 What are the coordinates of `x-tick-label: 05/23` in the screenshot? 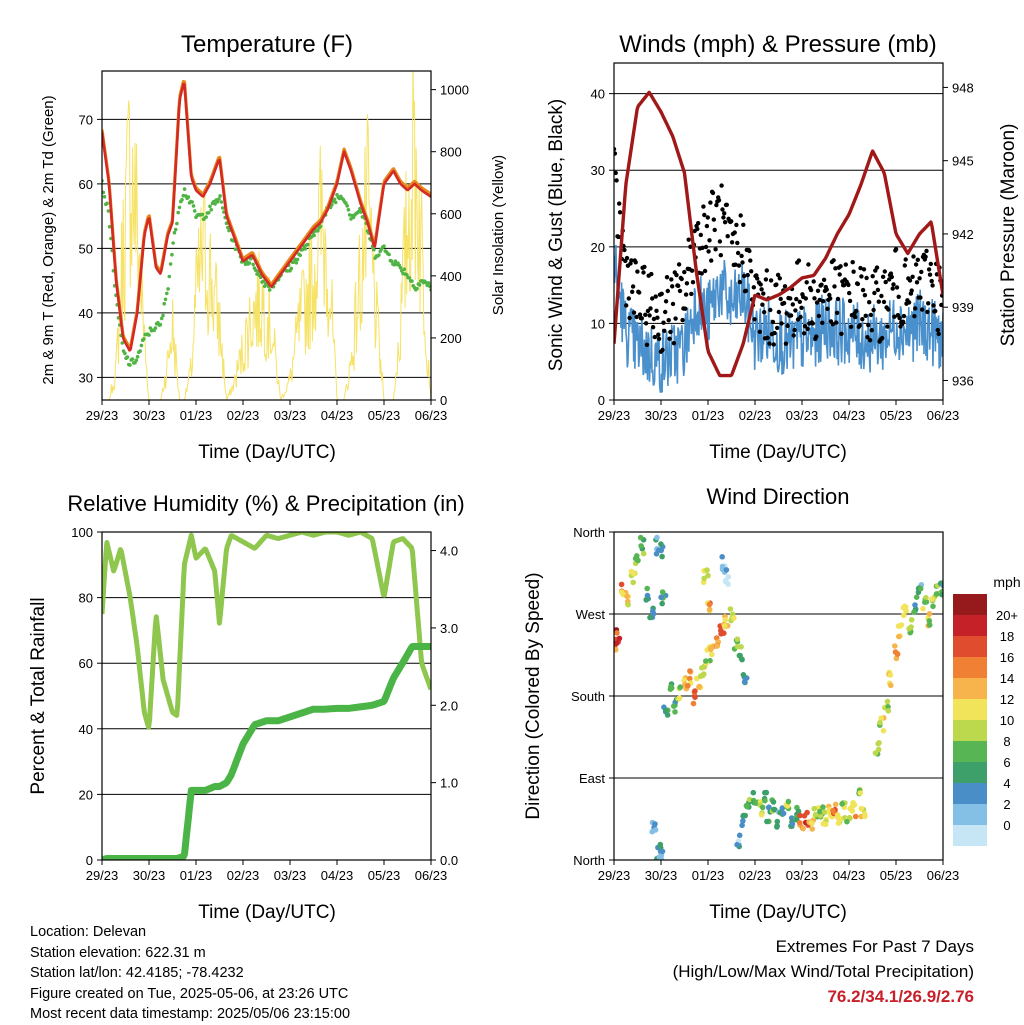 It's located at (896, 875).